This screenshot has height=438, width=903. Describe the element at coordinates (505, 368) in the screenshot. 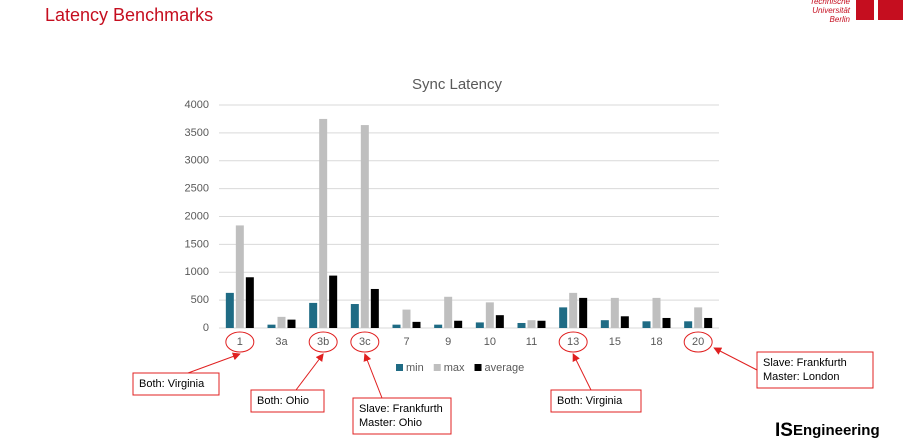

I see `legend-label: average` at that location.